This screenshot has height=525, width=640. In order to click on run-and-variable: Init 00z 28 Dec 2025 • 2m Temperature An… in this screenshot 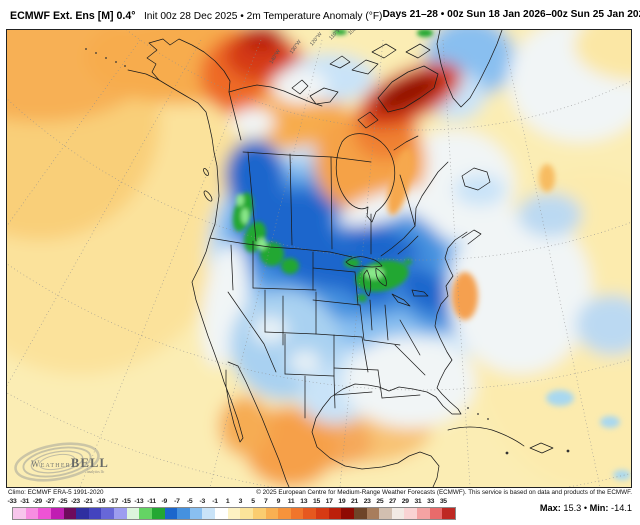, I will do `click(263, 16)`.